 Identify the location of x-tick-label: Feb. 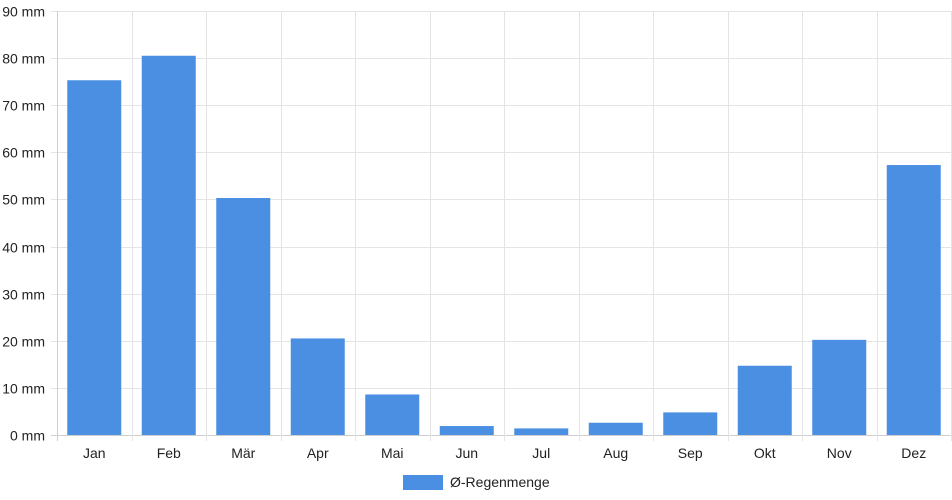
(169, 453).